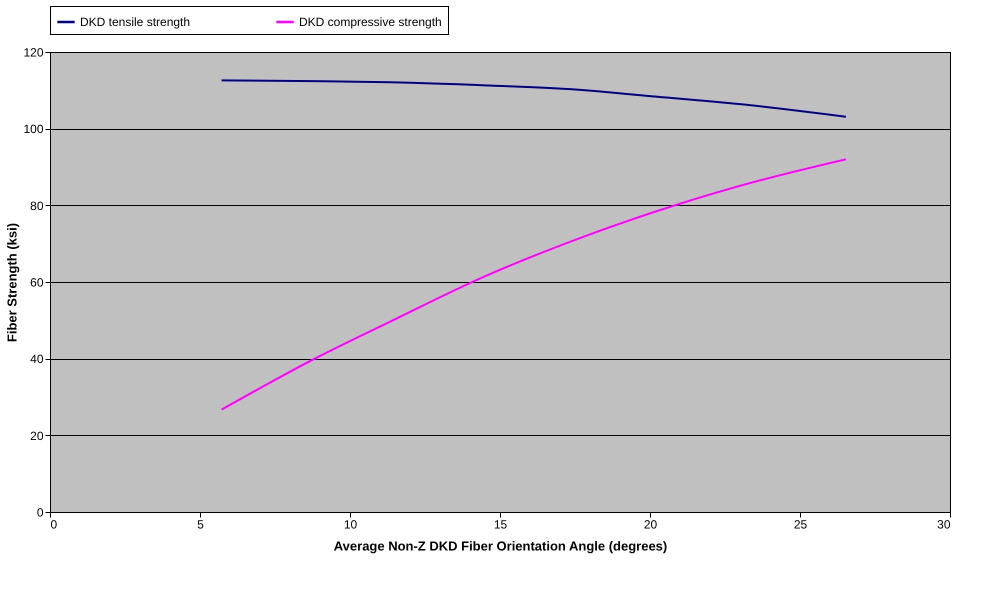 The height and width of the screenshot is (590, 994). Describe the element at coordinates (37, 283) in the screenshot. I see `y-tick-label: 60` at that location.